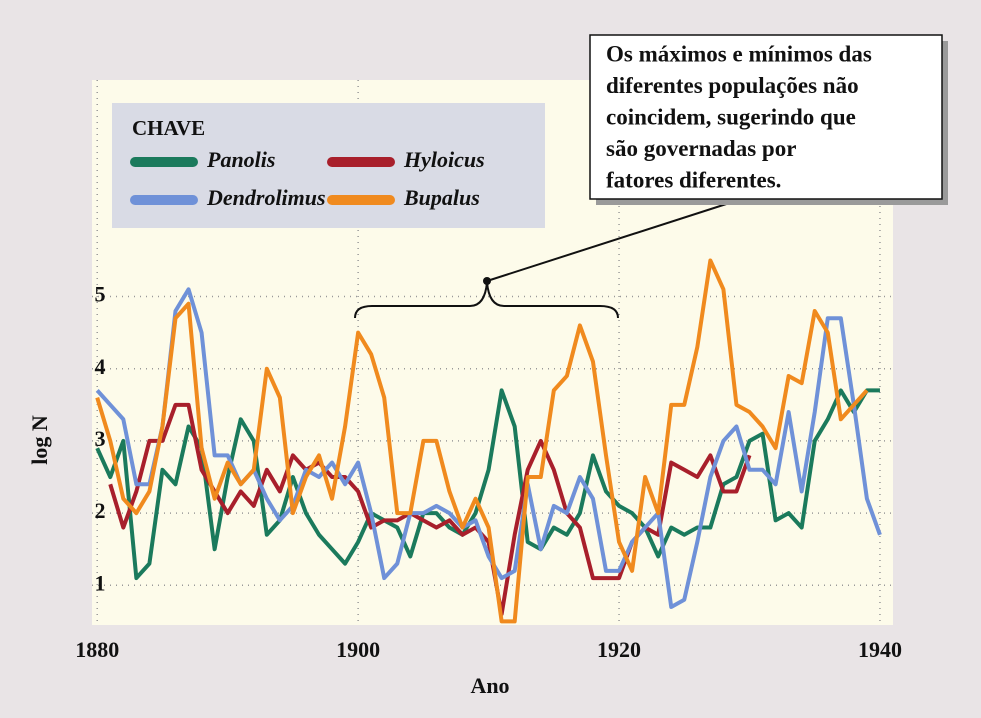 The width and height of the screenshot is (981, 718). Describe the element at coordinates (358, 649) in the screenshot. I see `x-tick-label: 1900` at that location.